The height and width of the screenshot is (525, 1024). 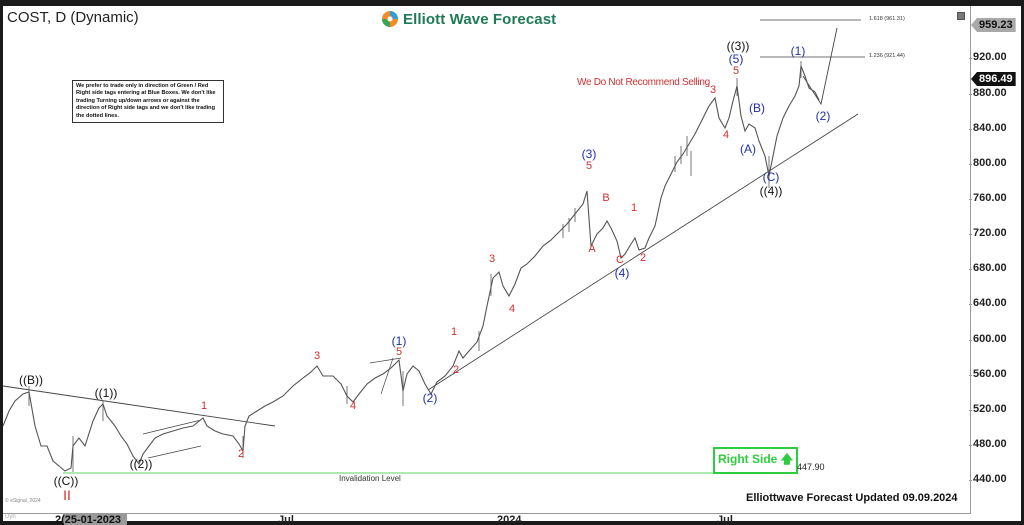 I want to click on wave-label: (A), so click(x=748, y=149).